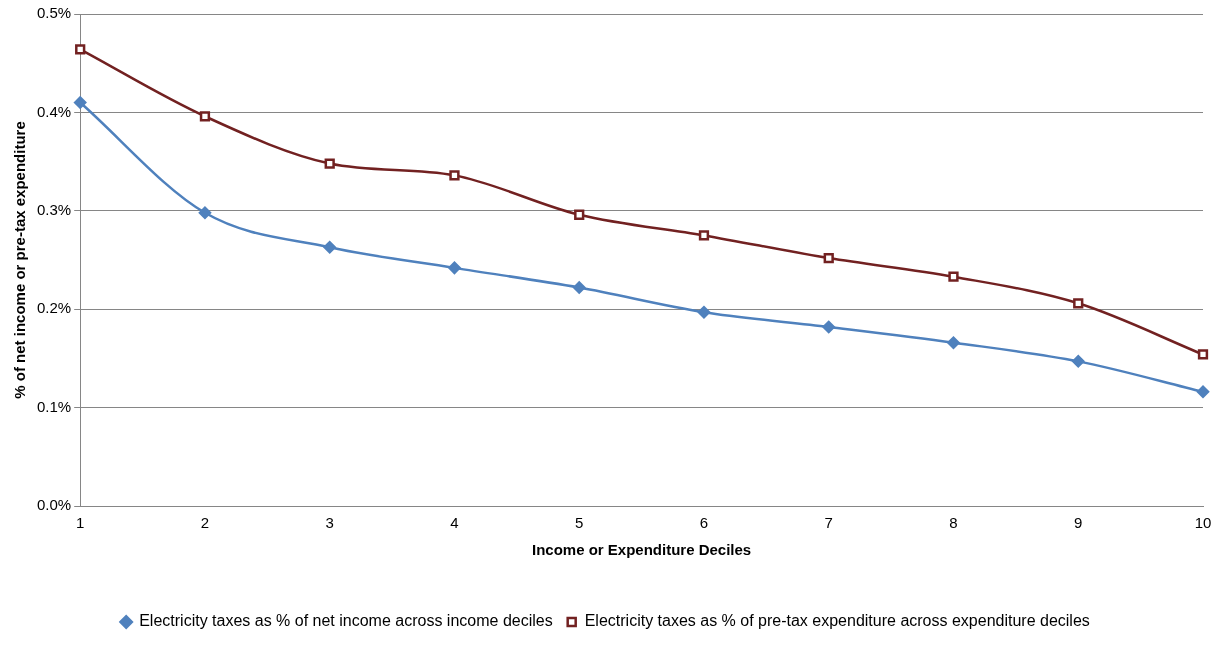 Image resolution: width=1219 pixels, height=646 pixels. Describe the element at coordinates (1203, 523) in the screenshot. I see `x-tick-label: 10` at that location.